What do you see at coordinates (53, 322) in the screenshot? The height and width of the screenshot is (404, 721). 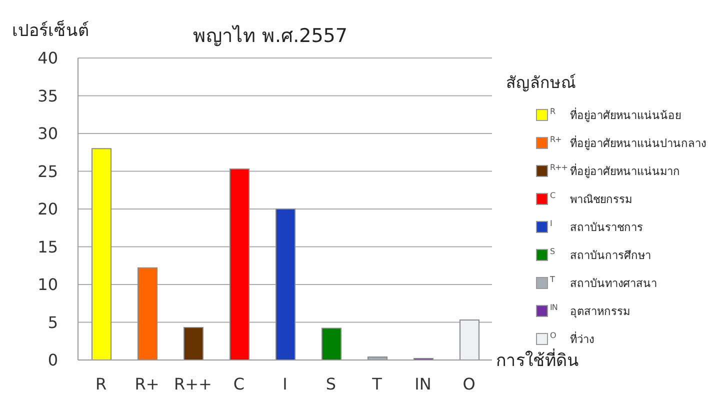 I see `y-tick-label: 5` at bounding box center [53, 322].